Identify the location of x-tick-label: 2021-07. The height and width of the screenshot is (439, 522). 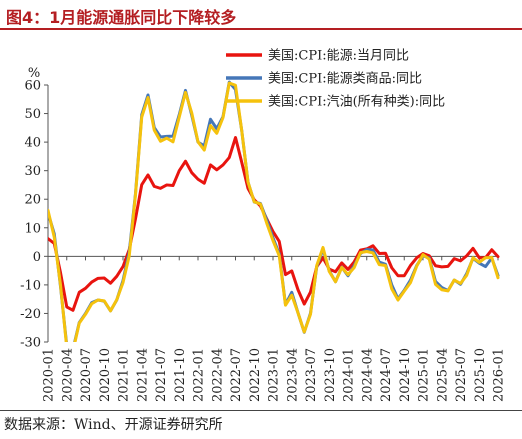
(161, 375).